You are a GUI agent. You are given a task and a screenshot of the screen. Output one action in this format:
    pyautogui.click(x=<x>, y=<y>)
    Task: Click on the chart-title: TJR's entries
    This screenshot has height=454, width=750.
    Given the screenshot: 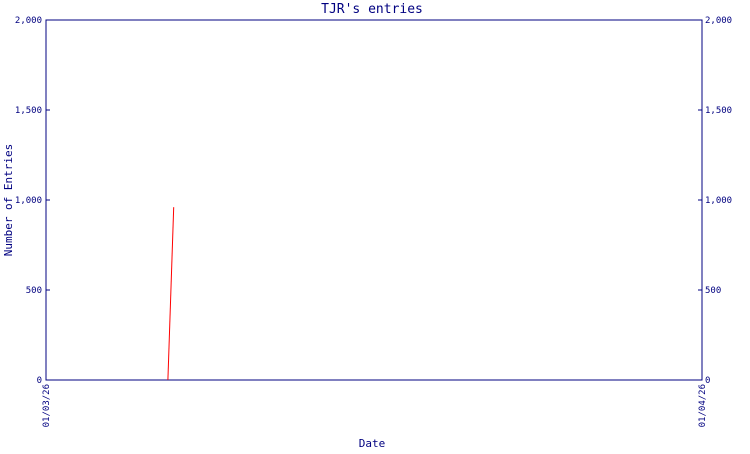 What is the action you would take?
    pyautogui.click(x=372, y=9)
    